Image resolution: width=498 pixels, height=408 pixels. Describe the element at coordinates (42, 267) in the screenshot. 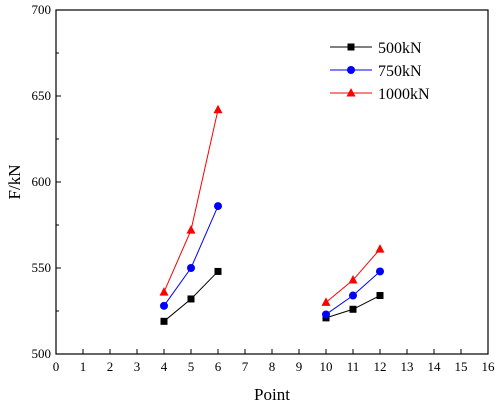

I see `y-tick-label: 550` at that location.